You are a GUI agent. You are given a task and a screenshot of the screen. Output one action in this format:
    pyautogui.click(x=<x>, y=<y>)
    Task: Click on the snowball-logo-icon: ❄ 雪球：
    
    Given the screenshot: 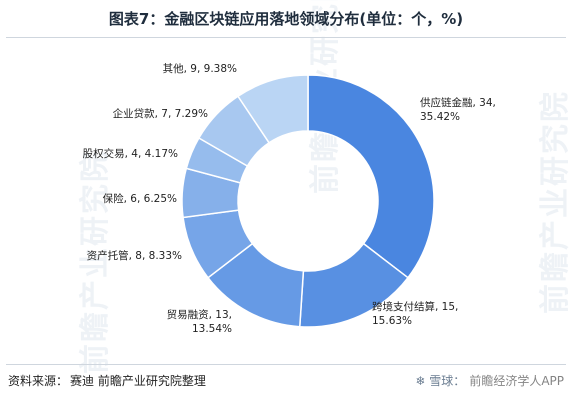 What is the action you would take?
    pyautogui.click(x=440, y=381)
    